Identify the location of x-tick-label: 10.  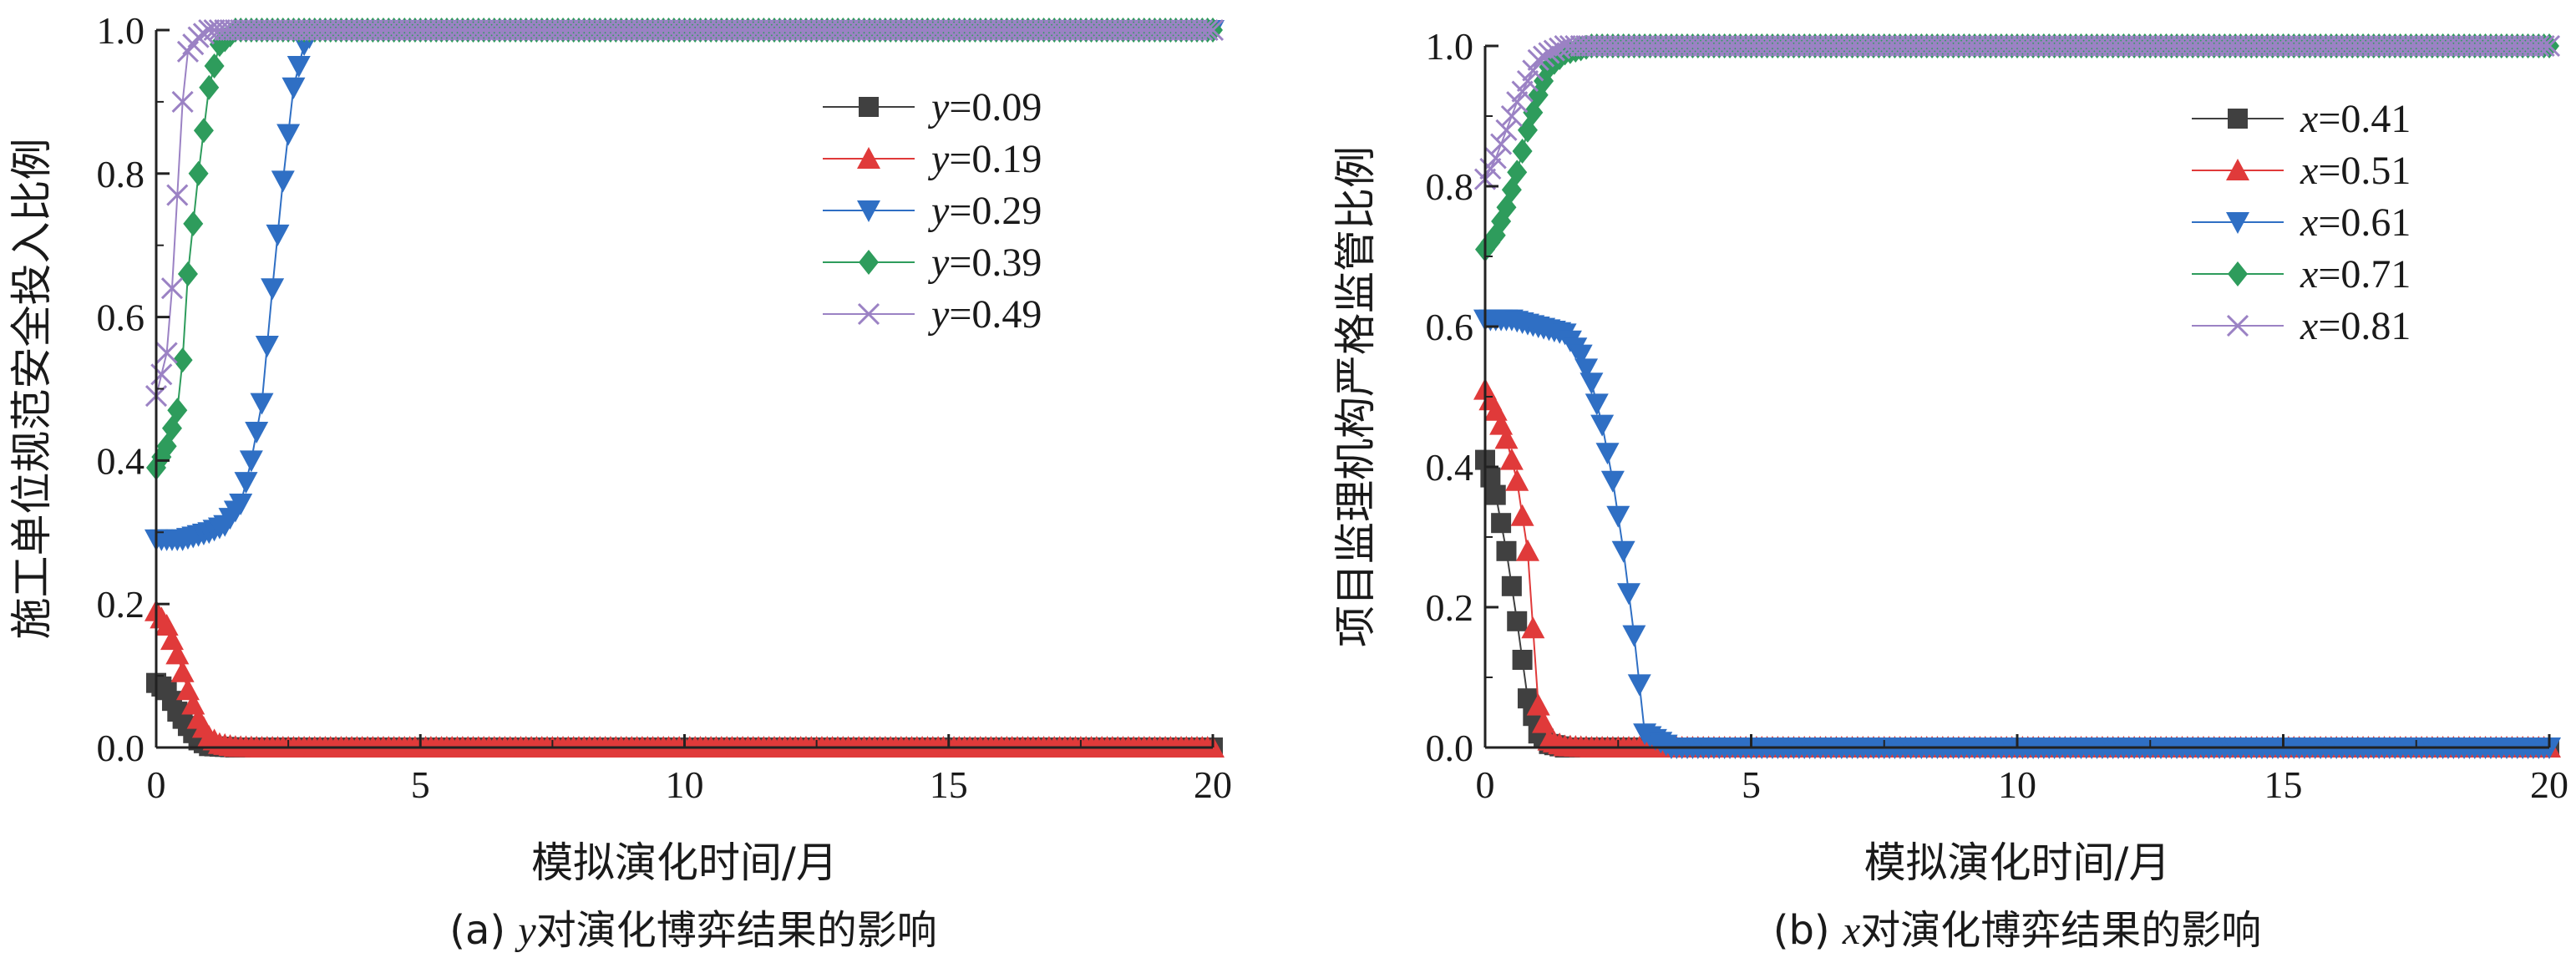
(685, 784).